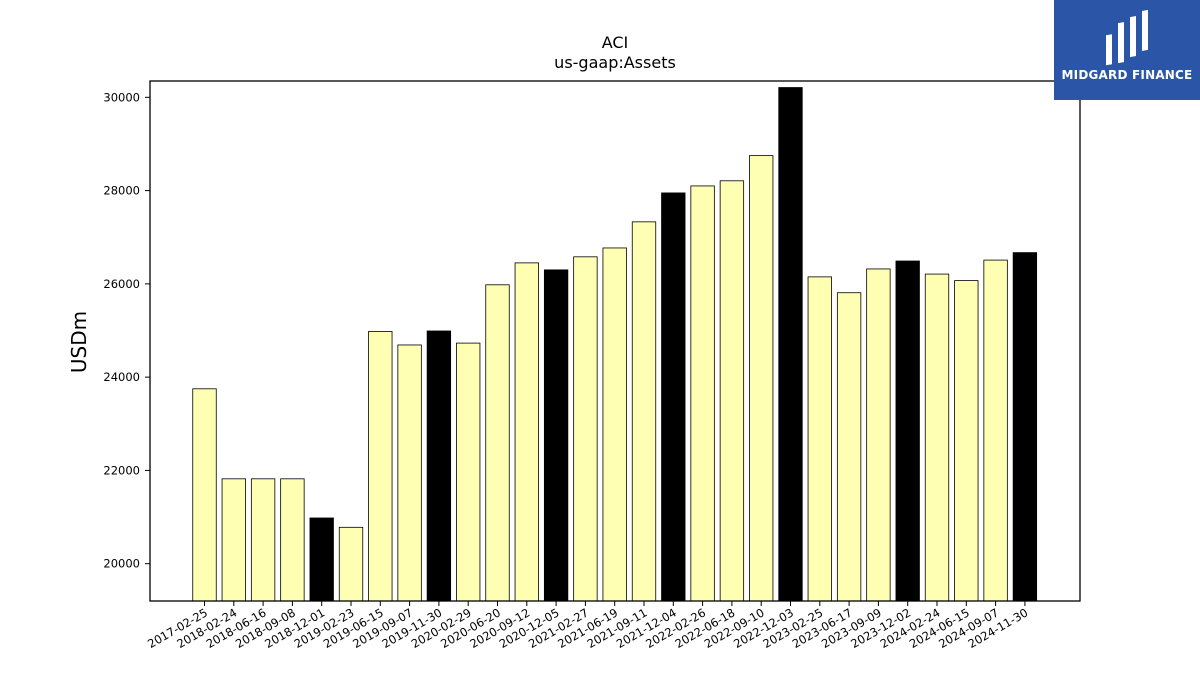  Describe the element at coordinates (126, 330) in the screenshot. I see `y-axis: 20000 22000 24000 26000 28000 30000` at that location.